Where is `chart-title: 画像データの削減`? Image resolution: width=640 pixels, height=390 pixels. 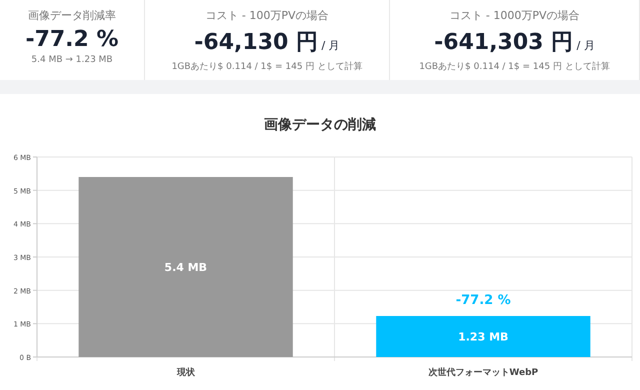
chart-title: 画像データの削減 is located at coordinates (320, 125).